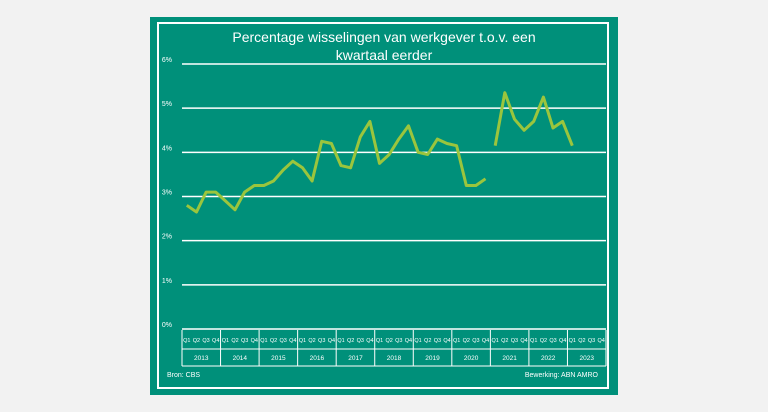 This screenshot has height=412, width=768. What do you see at coordinates (471, 358) in the screenshot?
I see `year-label: 2020` at bounding box center [471, 358].